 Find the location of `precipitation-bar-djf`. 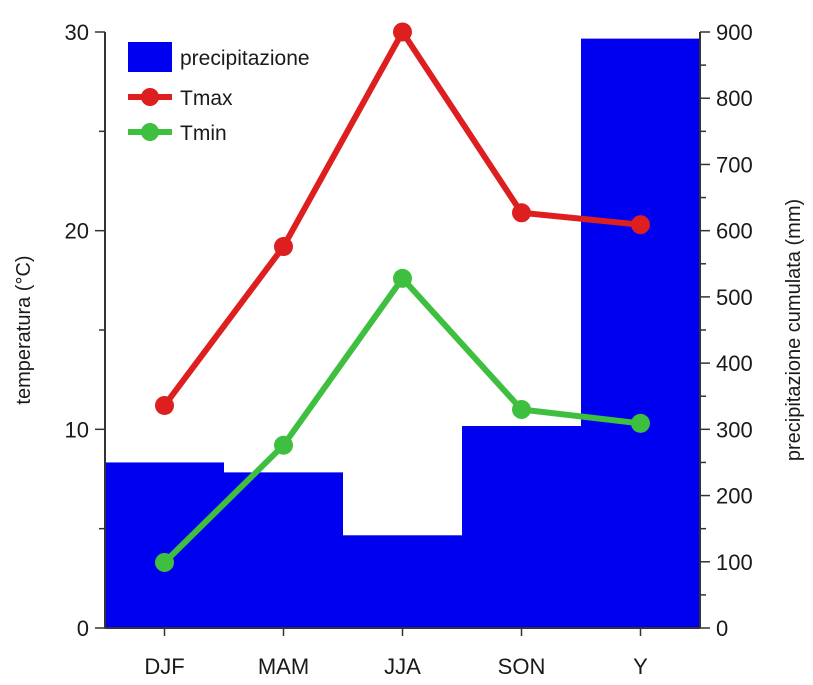

precipitation-bar-djf is located at coordinates (164, 545).